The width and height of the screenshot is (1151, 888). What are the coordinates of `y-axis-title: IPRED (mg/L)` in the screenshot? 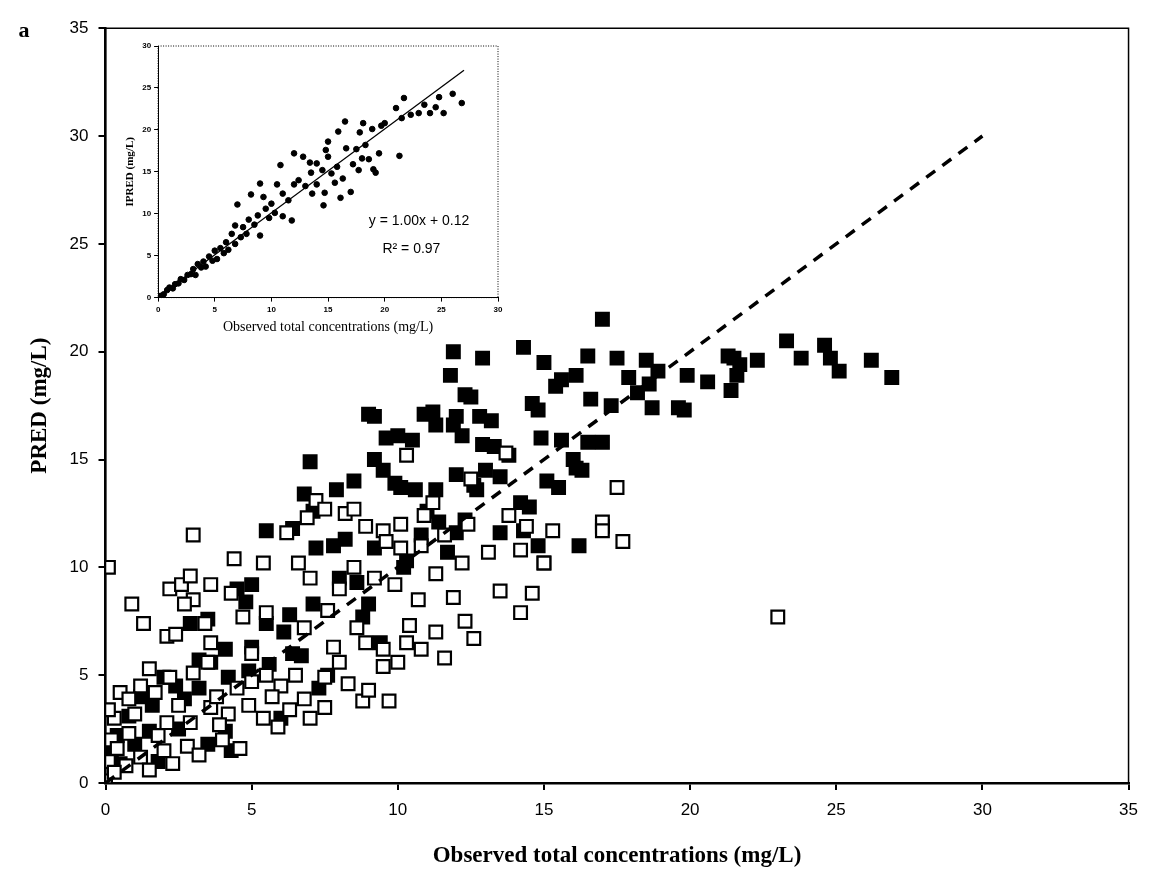 It's located at (130, 171).